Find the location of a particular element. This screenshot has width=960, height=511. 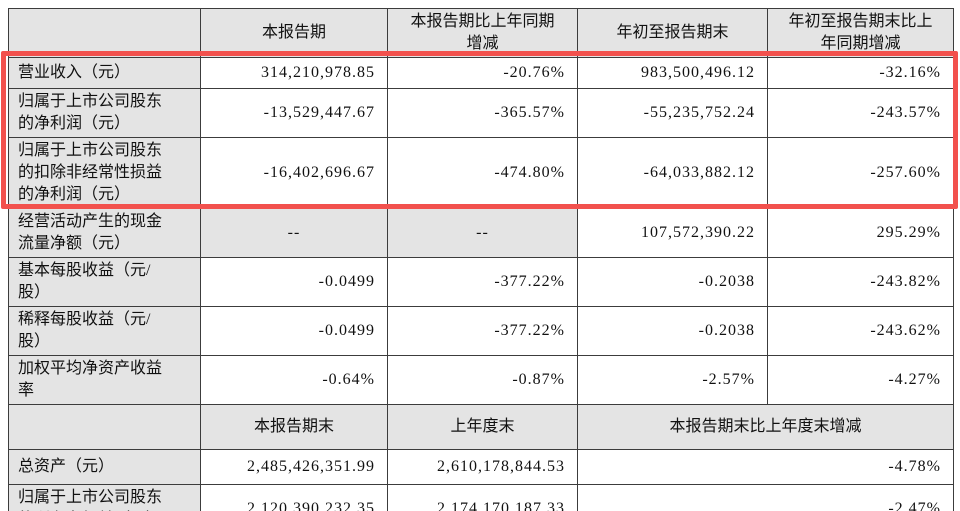

row-label: 营业收入（元） is located at coordinates (104, 73).